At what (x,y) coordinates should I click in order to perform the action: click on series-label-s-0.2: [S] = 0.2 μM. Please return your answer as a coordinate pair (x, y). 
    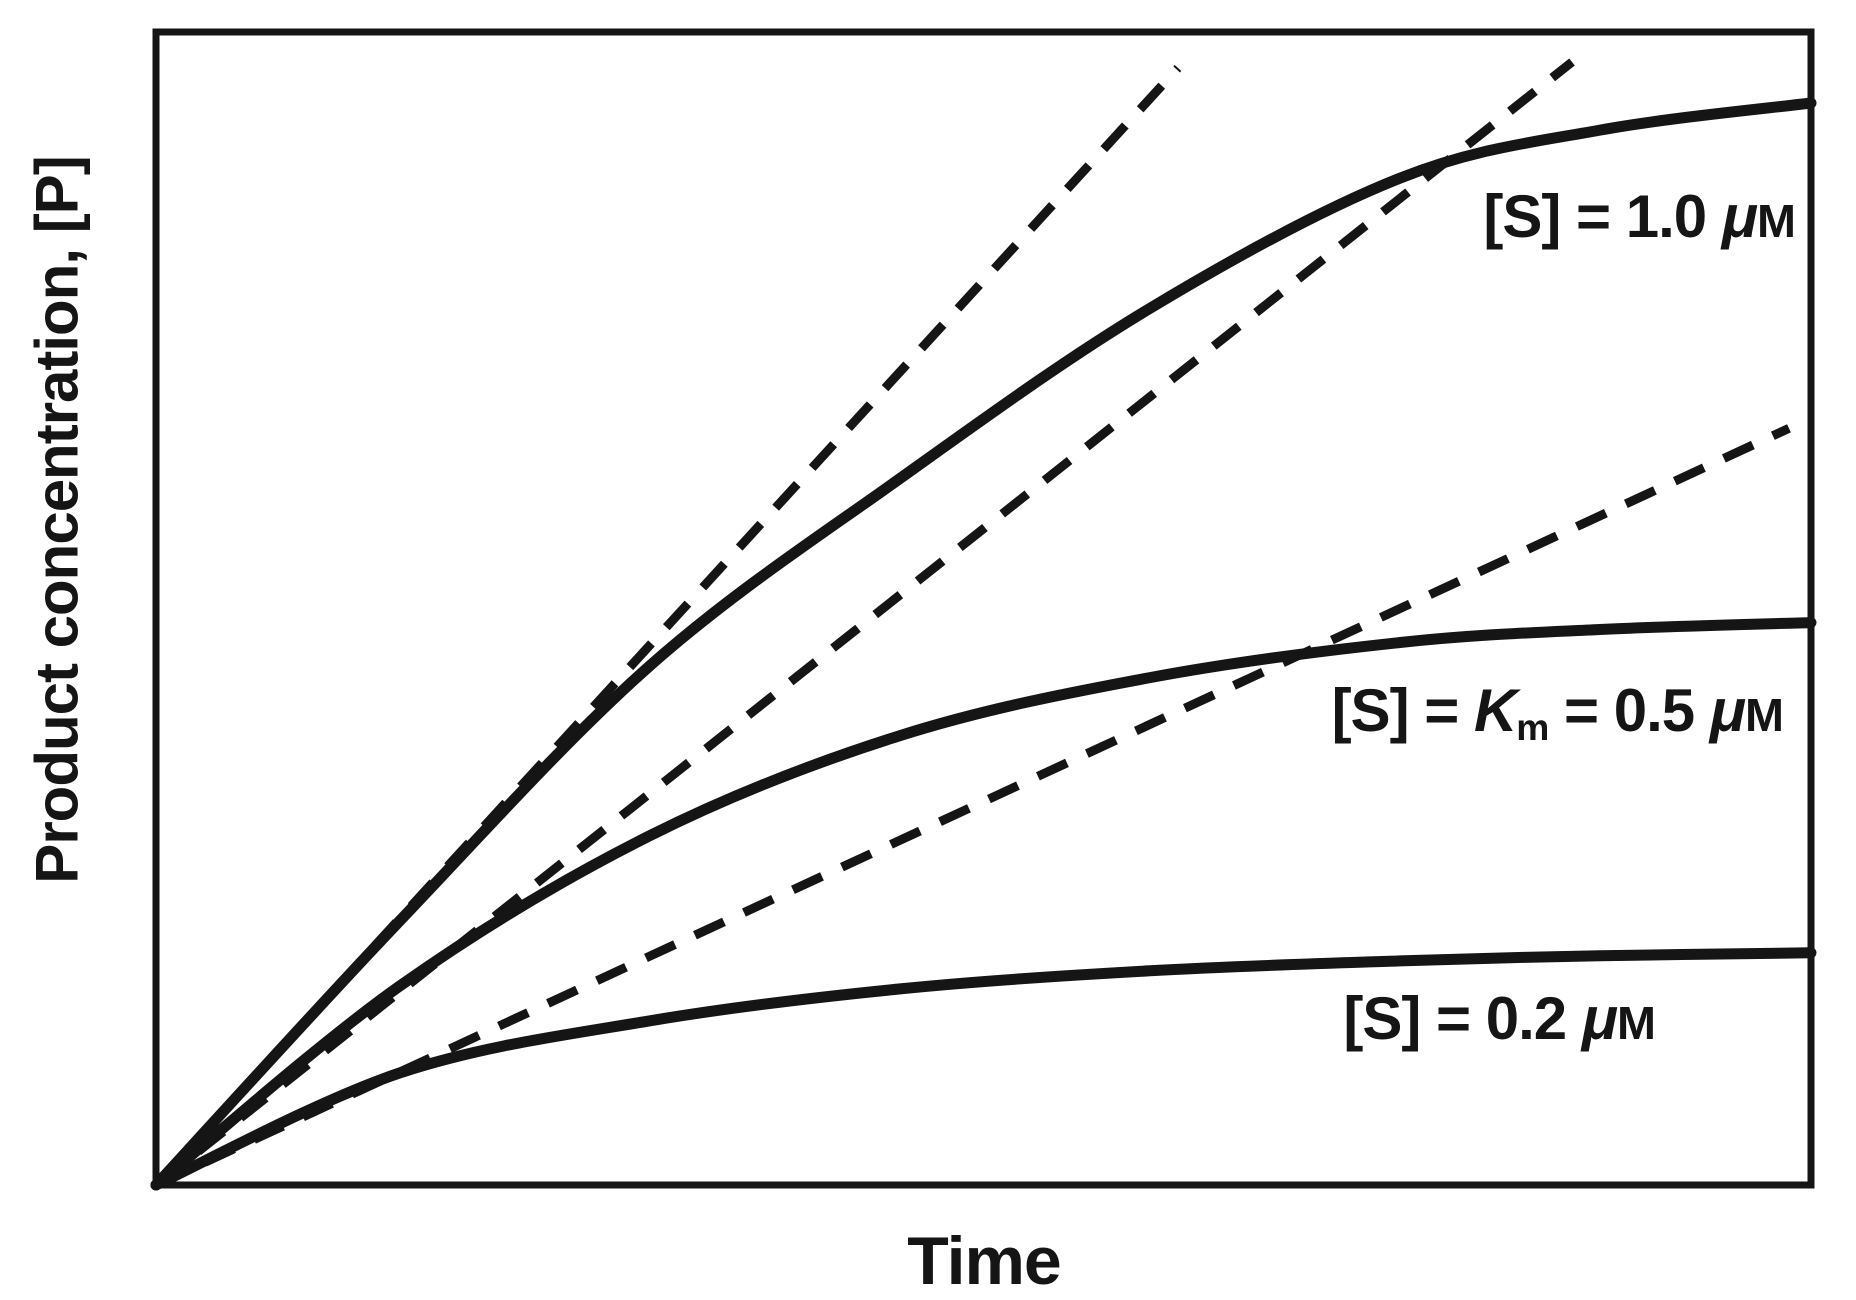
    Looking at the image, I should click on (1499, 1018).